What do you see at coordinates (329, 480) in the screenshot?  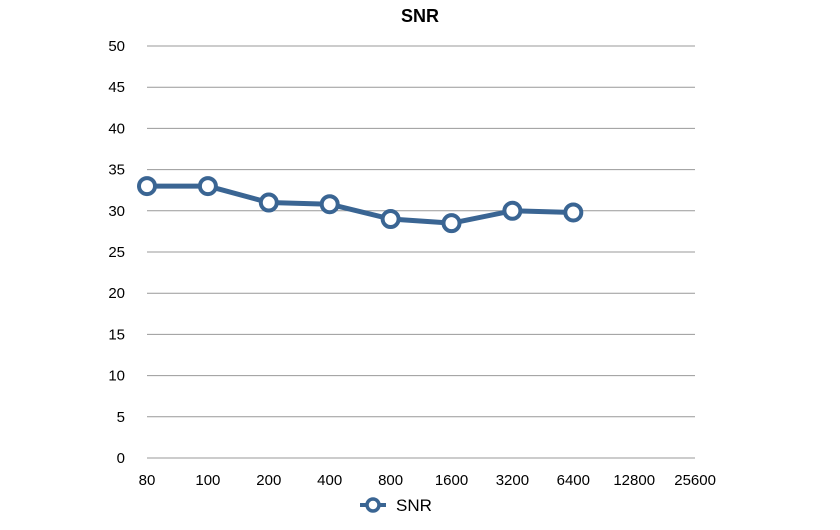 I see `x-tick-label-400: 400` at bounding box center [329, 480].